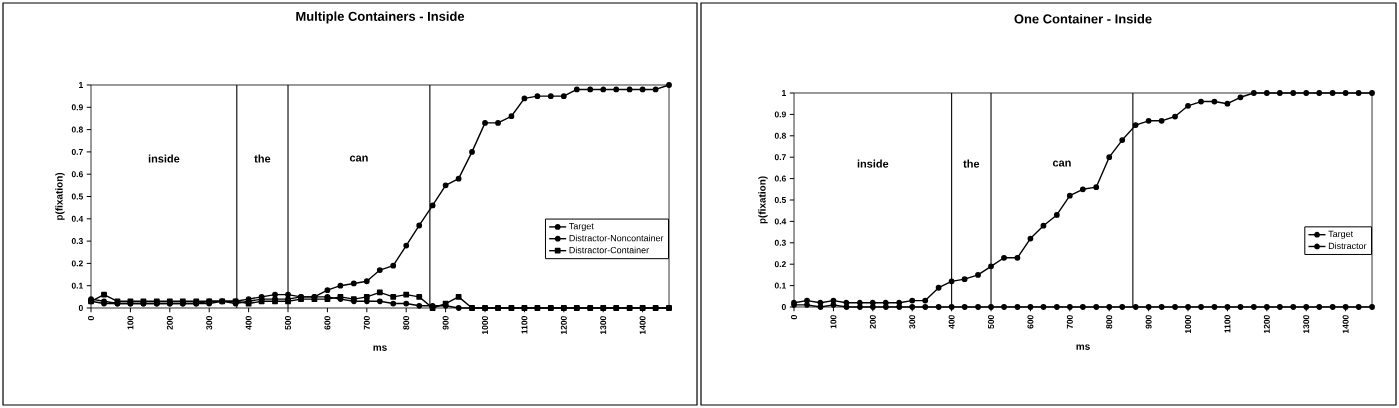 The width and height of the screenshot is (1399, 408). I want to click on chart-title: Multiple Containers - Inside, so click(380, 17).